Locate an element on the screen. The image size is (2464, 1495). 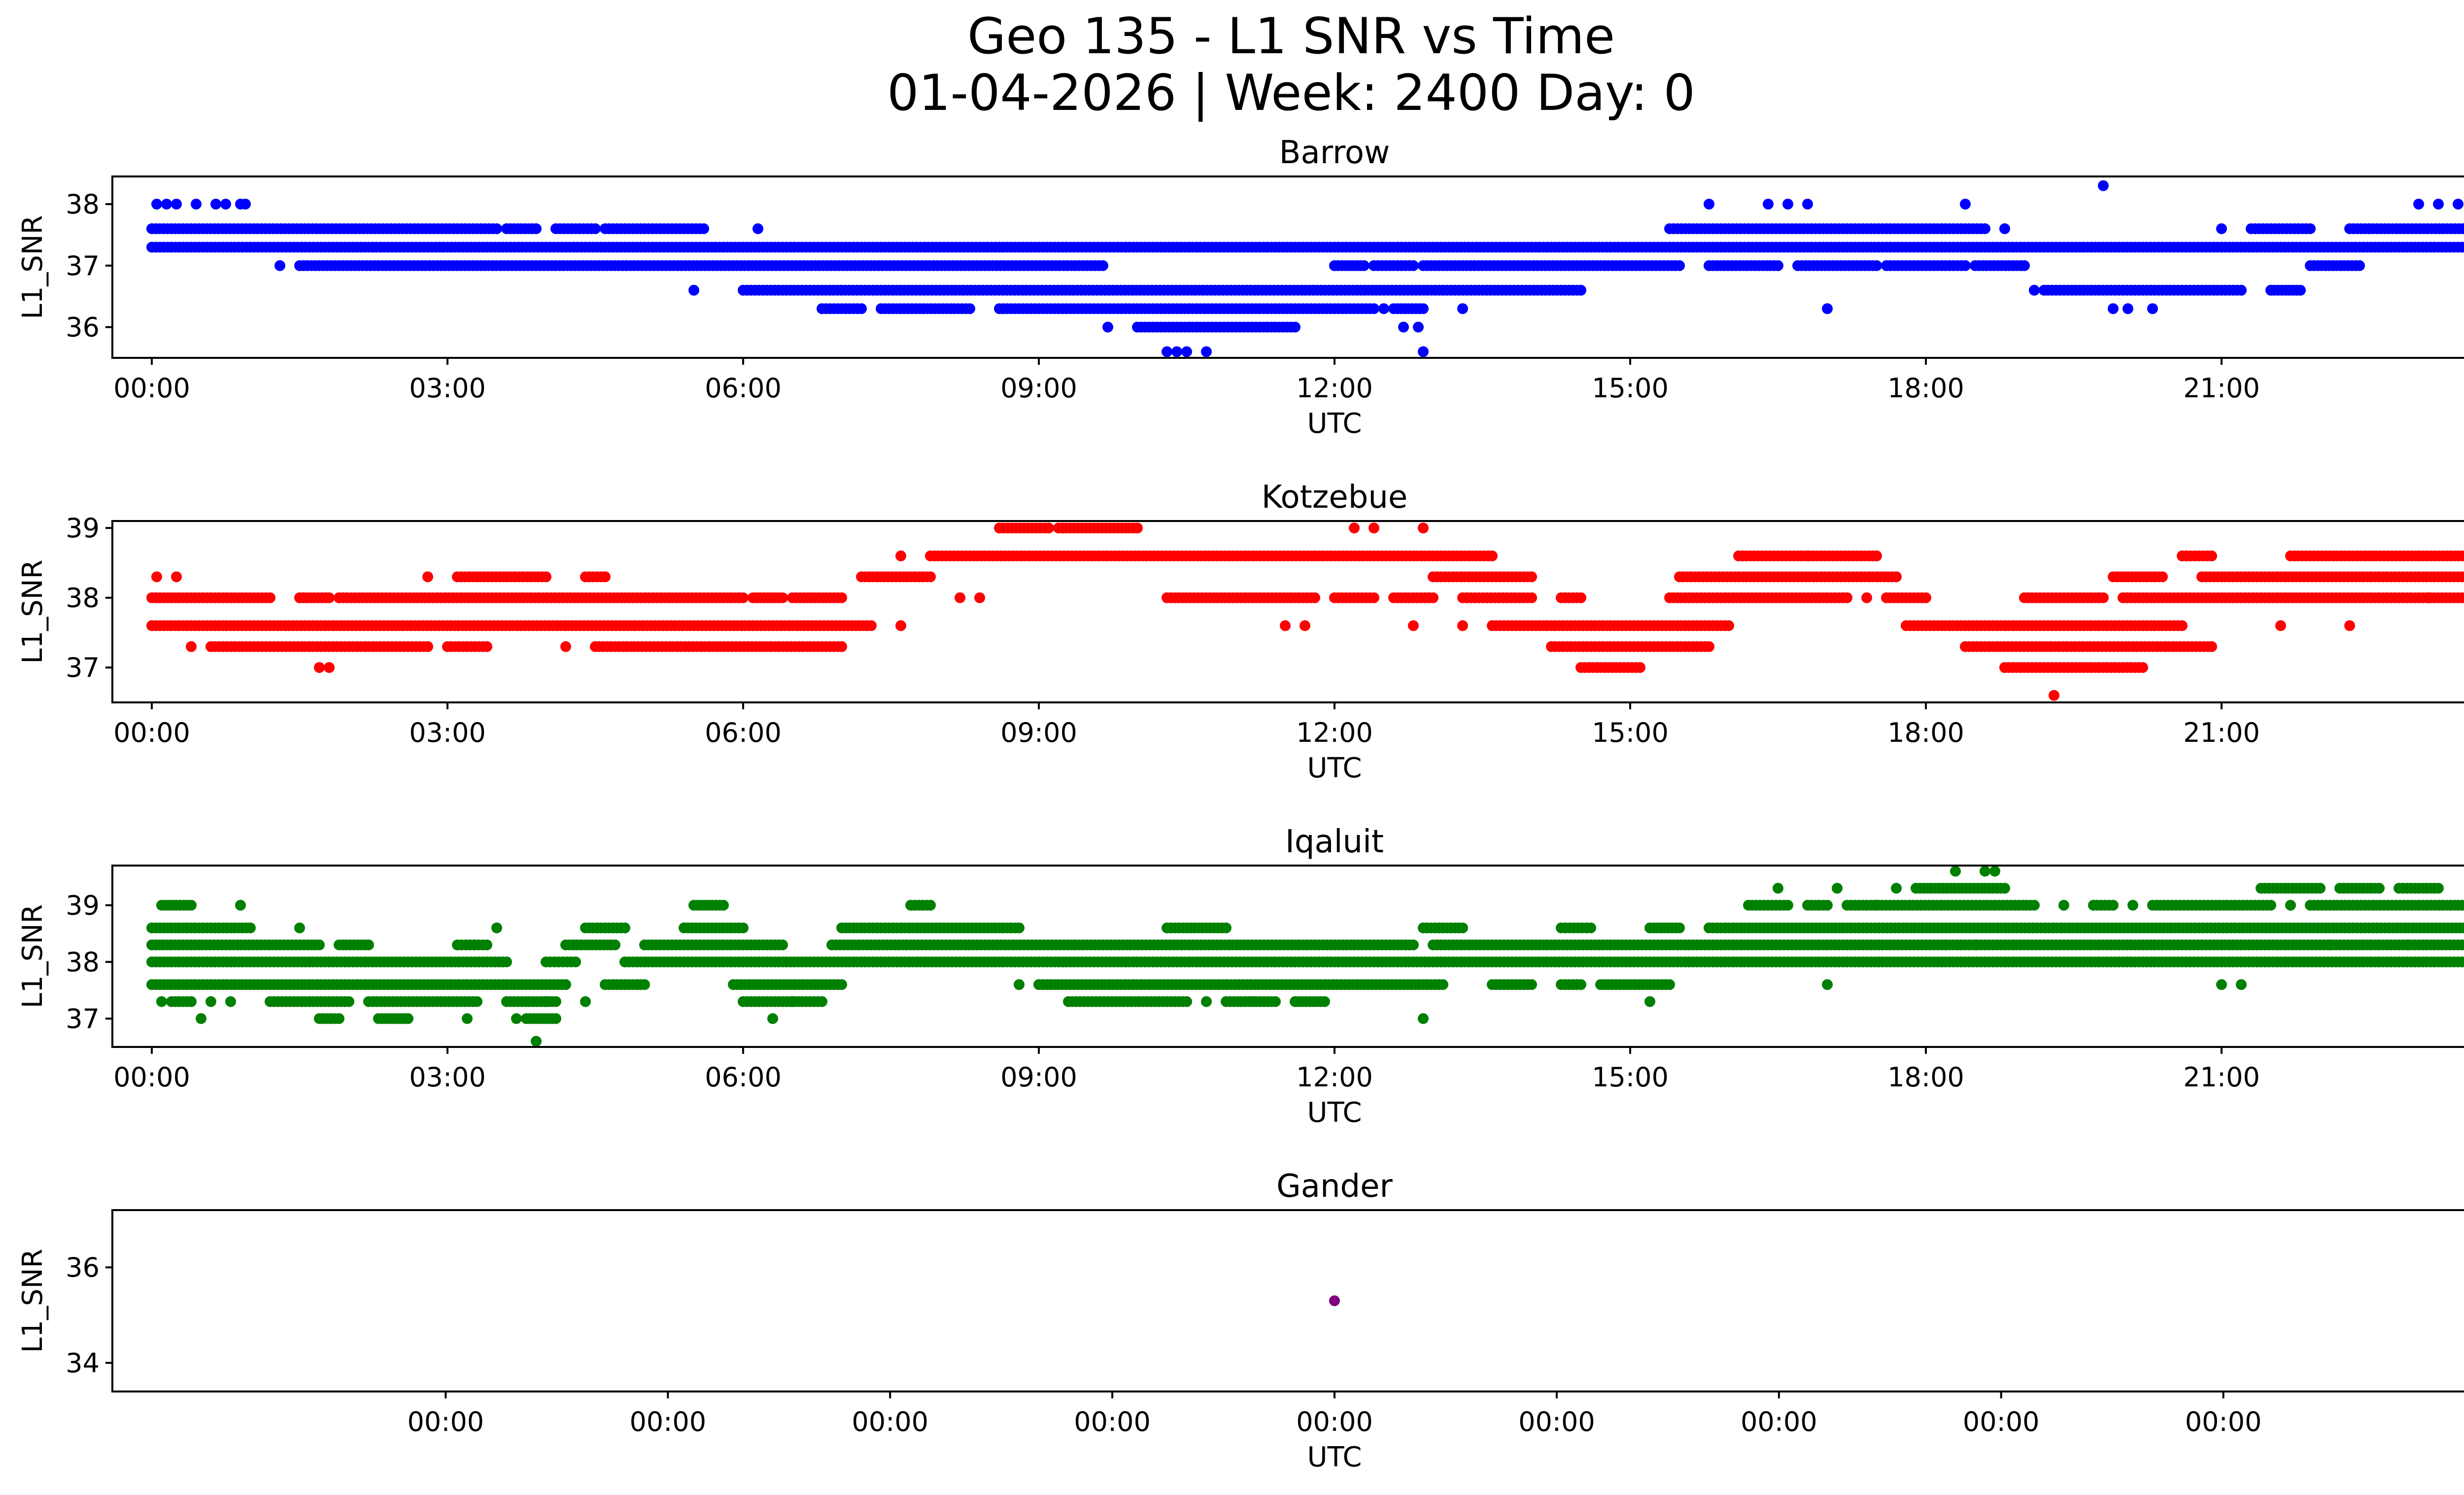
y-tick-label: 39 is located at coordinates (83, 528).